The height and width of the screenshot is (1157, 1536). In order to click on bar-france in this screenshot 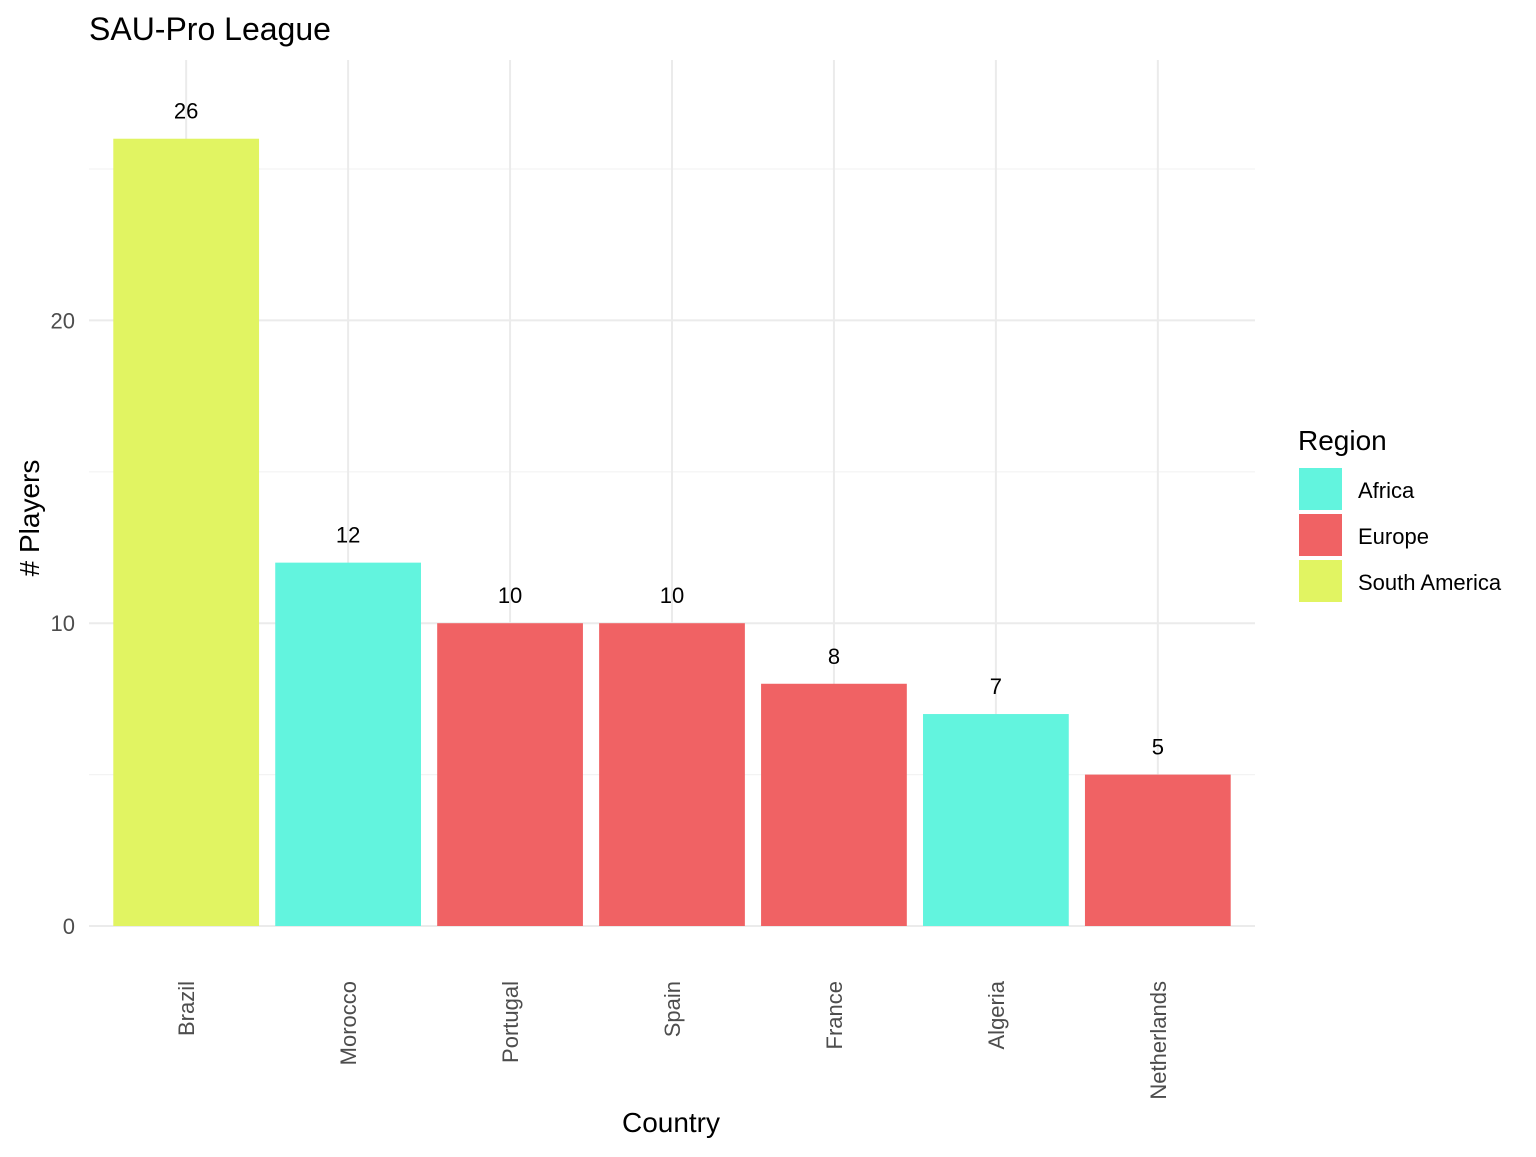, I will do `click(834, 804)`.